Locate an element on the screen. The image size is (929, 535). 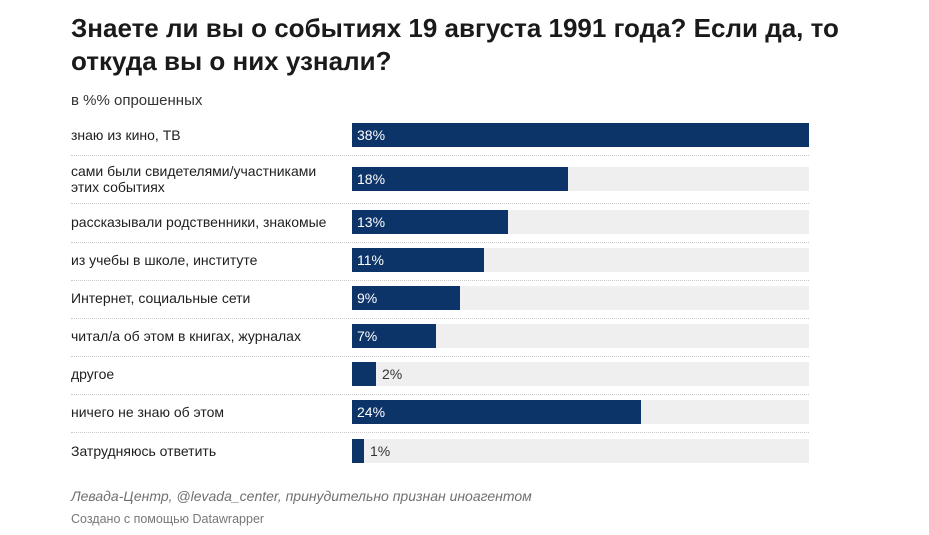
value-label: 38% is located at coordinates (371, 135).